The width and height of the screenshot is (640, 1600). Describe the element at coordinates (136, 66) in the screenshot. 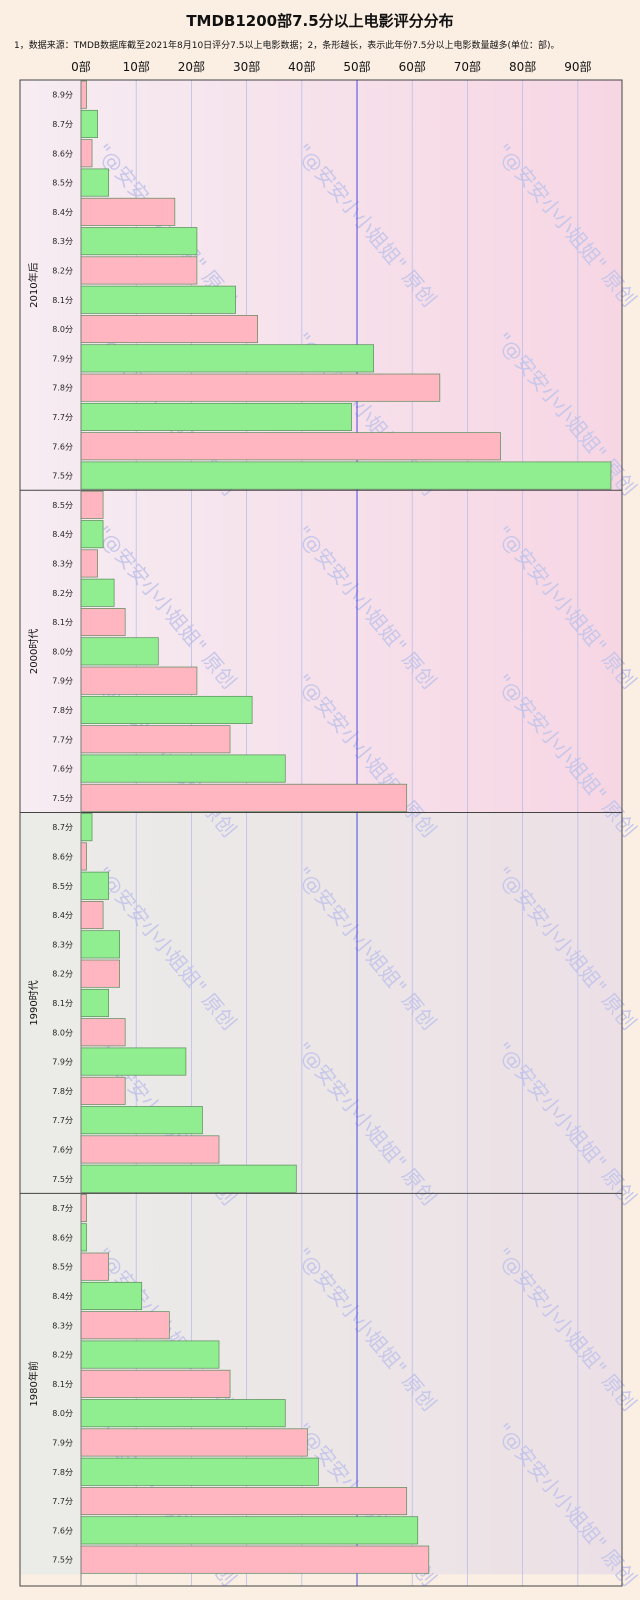

I see `x-tick-label: 10部` at that location.